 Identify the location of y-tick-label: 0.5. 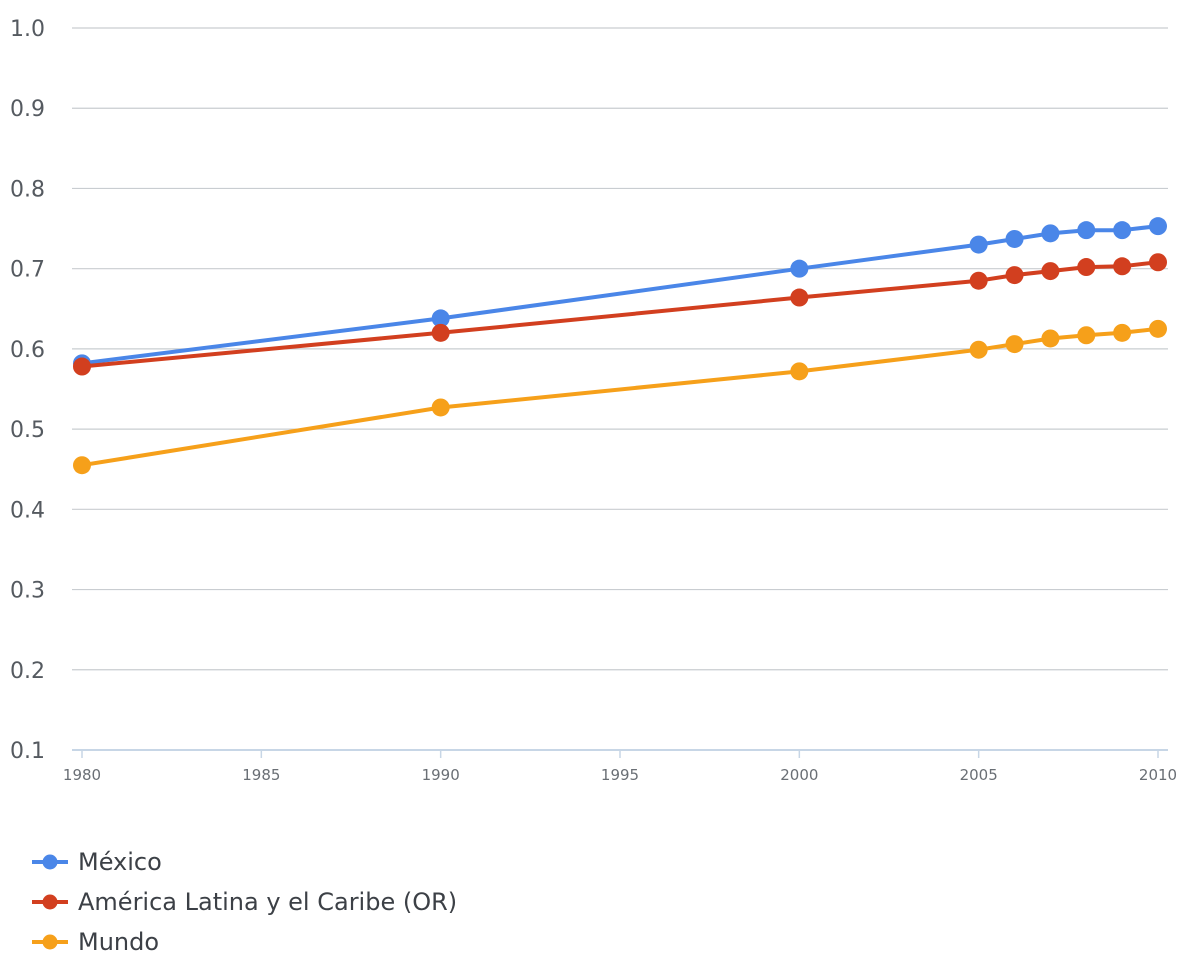
(27, 430).